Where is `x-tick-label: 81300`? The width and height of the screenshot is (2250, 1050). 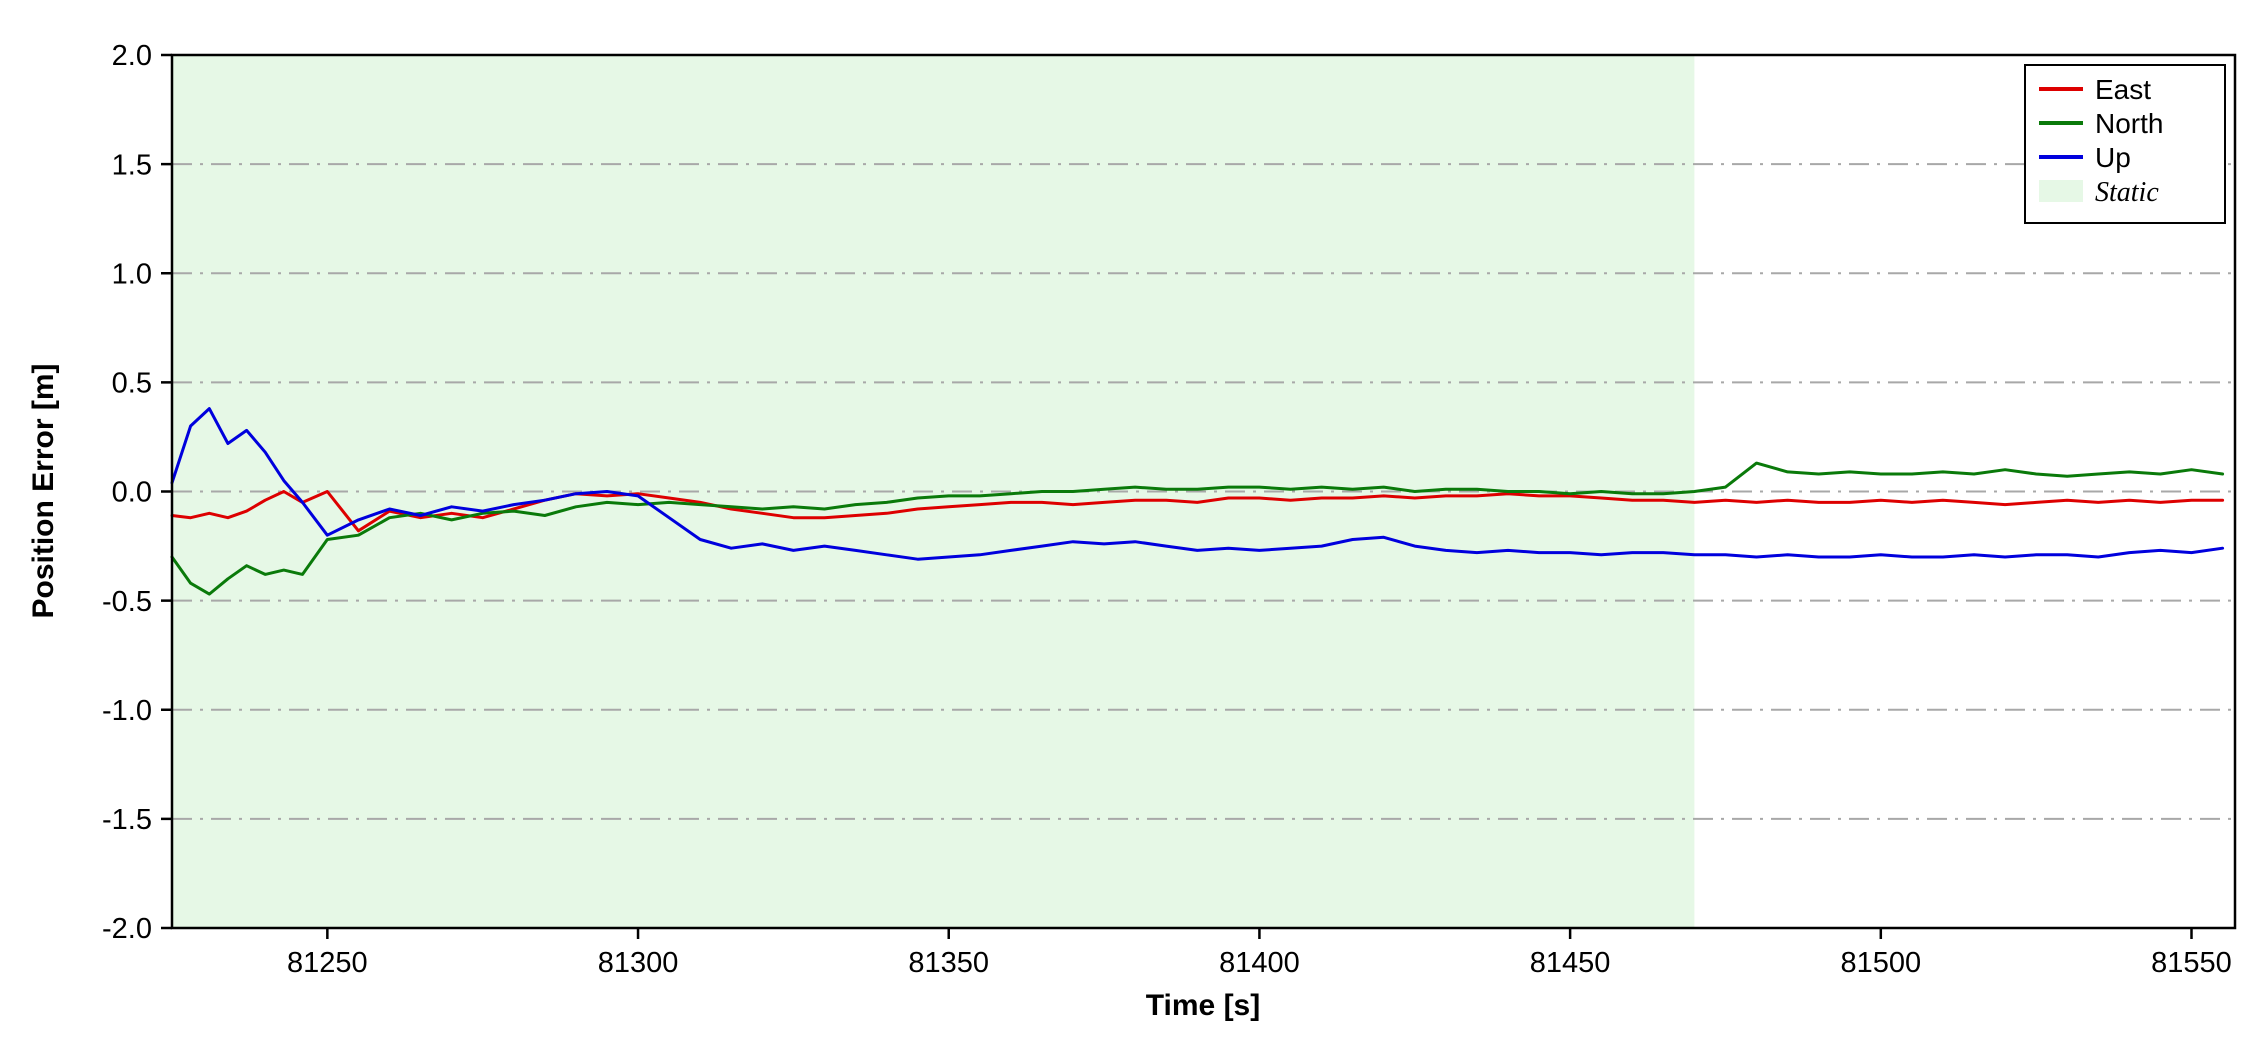
x-tick-label: 81300 is located at coordinates (638, 963).